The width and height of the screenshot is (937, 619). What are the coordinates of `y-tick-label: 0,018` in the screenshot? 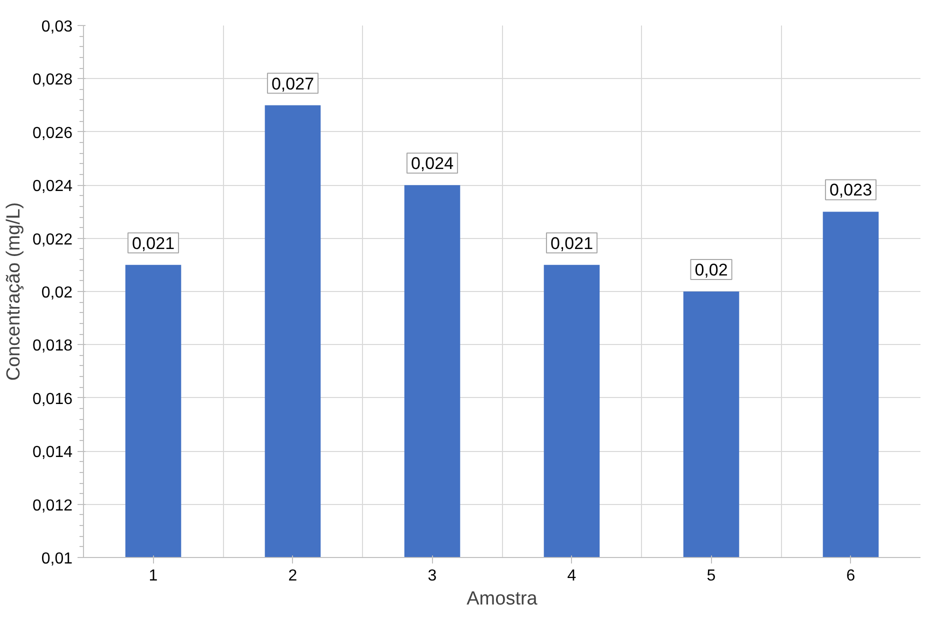 It's located at (52, 346).